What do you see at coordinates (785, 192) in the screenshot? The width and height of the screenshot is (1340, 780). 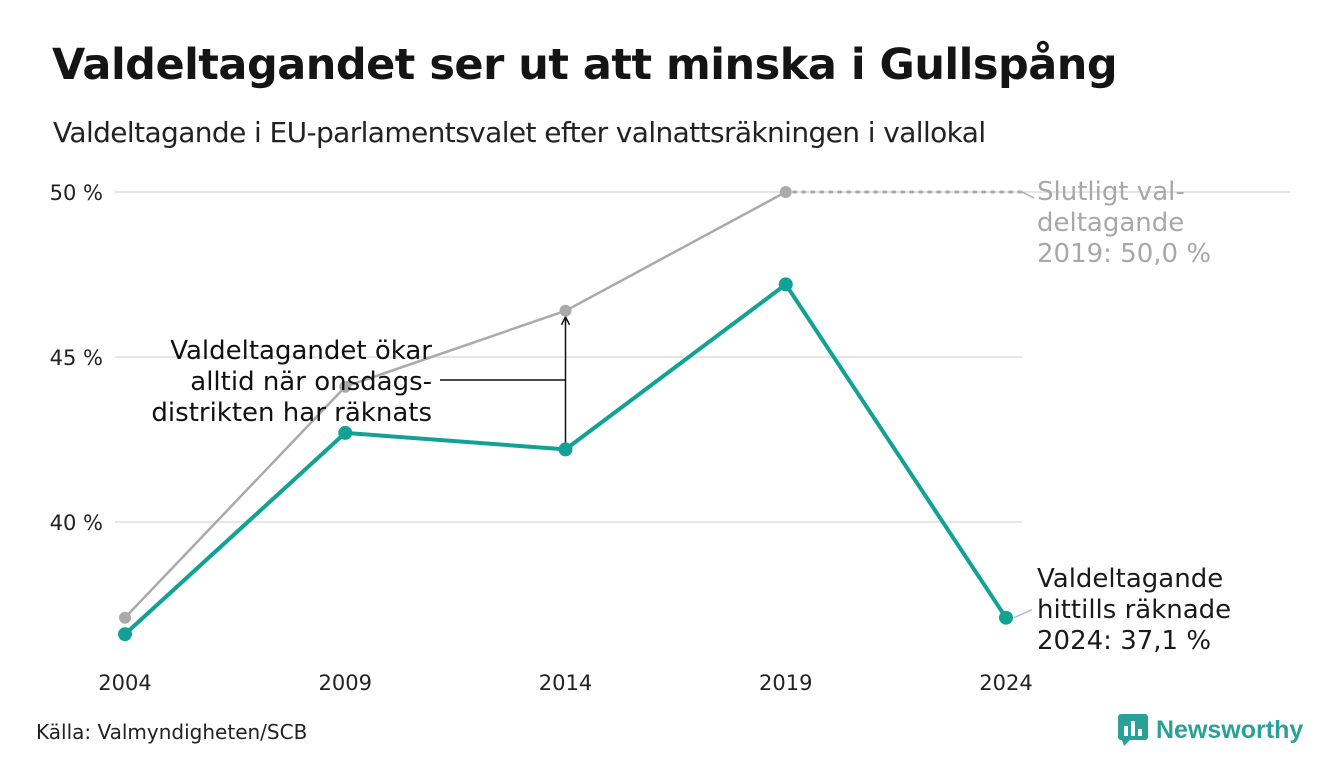 I see `final-point-2019` at bounding box center [785, 192].